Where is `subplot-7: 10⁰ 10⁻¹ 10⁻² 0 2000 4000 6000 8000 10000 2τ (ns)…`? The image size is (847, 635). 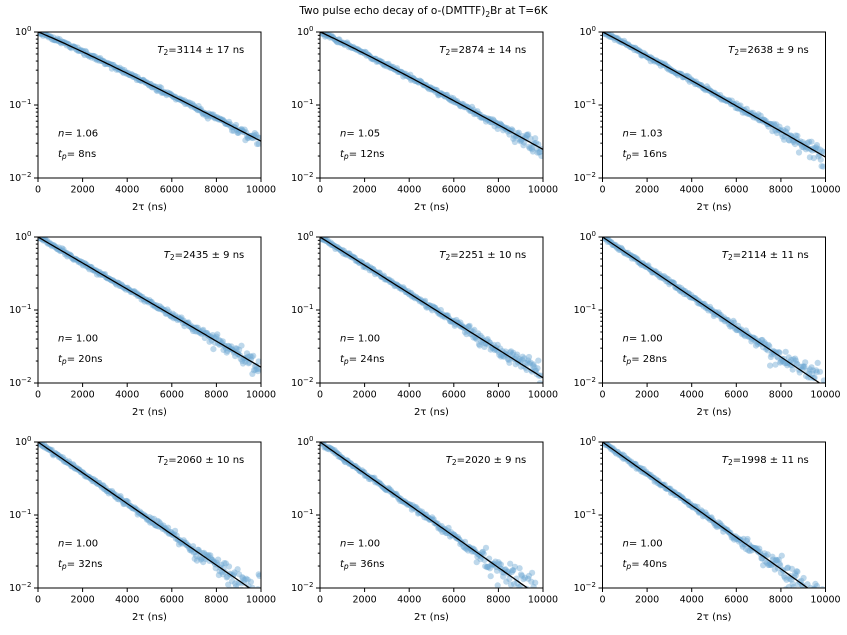
subplot-7: 10⁰ 10⁻¹ 10⁻² 0 2000 4000 6000 8000 10000 2τ (ns)… is located at coordinates (142, 529).